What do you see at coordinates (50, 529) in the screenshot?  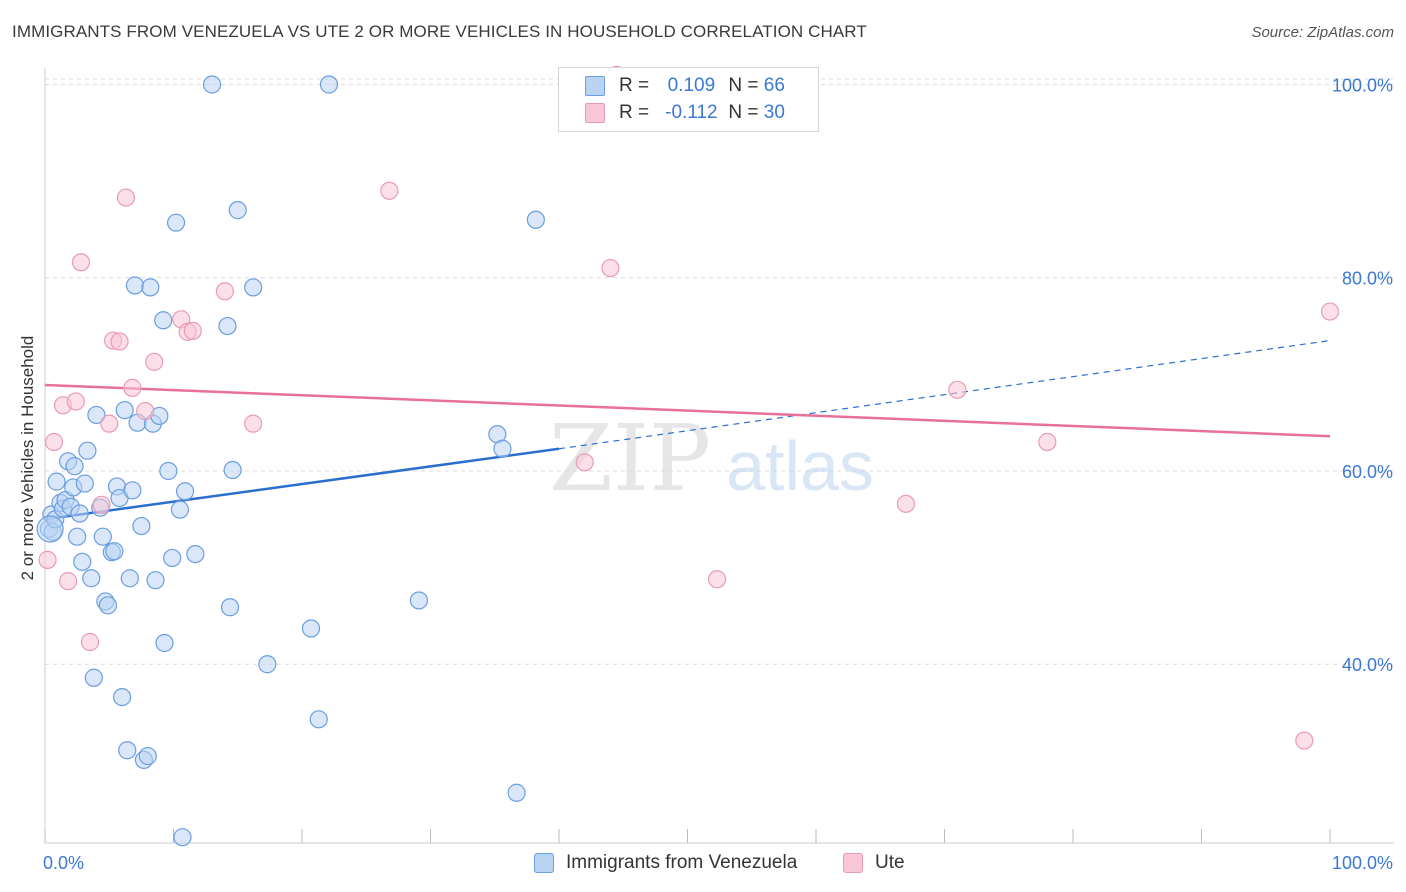 I see `point-venezuela-cluster` at bounding box center [50, 529].